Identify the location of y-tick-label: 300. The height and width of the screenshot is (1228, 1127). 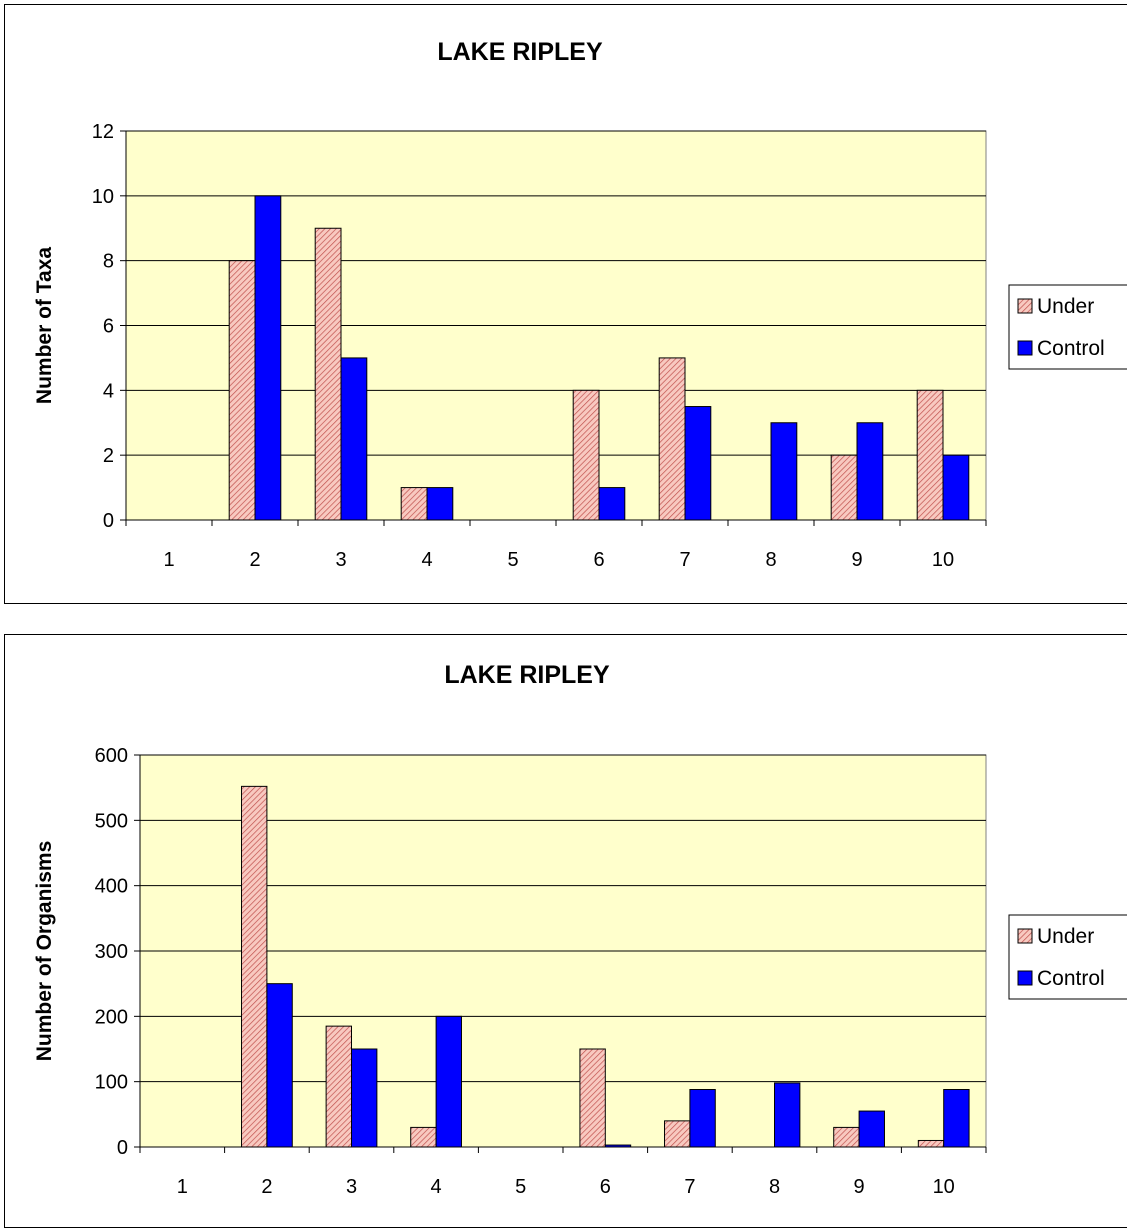
(111, 952).